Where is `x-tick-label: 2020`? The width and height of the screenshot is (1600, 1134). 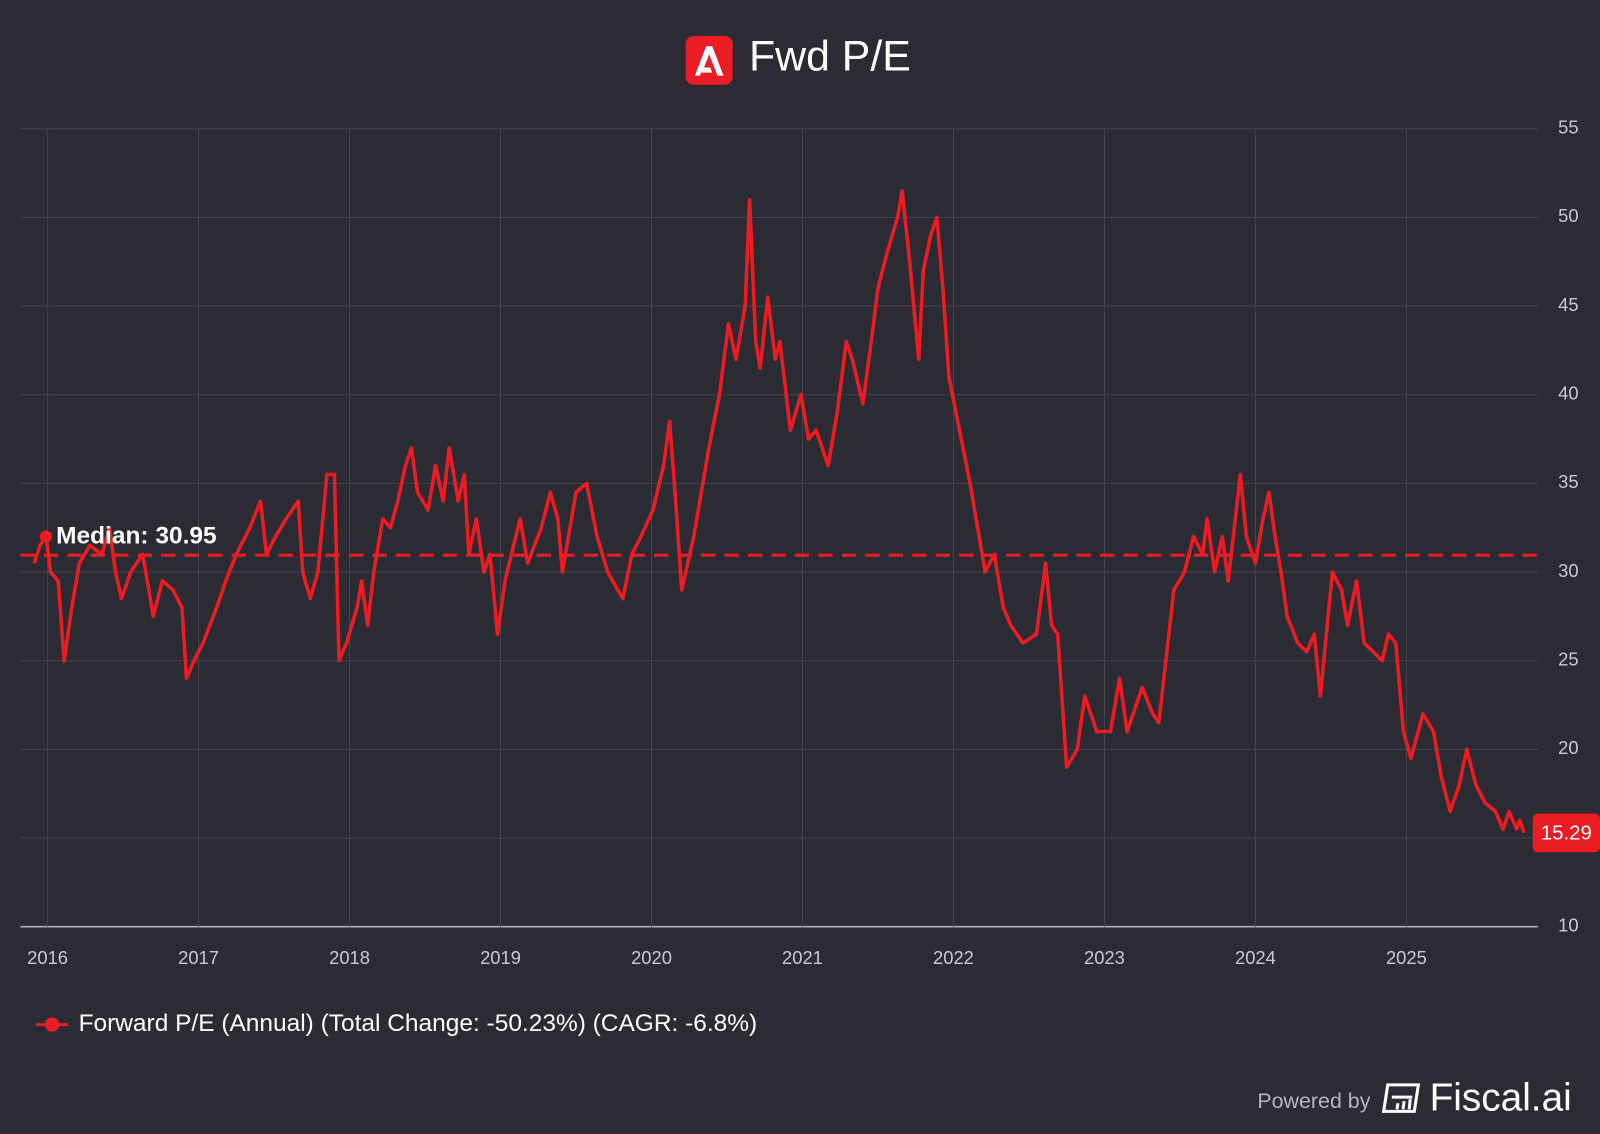
x-tick-label: 2020 is located at coordinates (651, 957).